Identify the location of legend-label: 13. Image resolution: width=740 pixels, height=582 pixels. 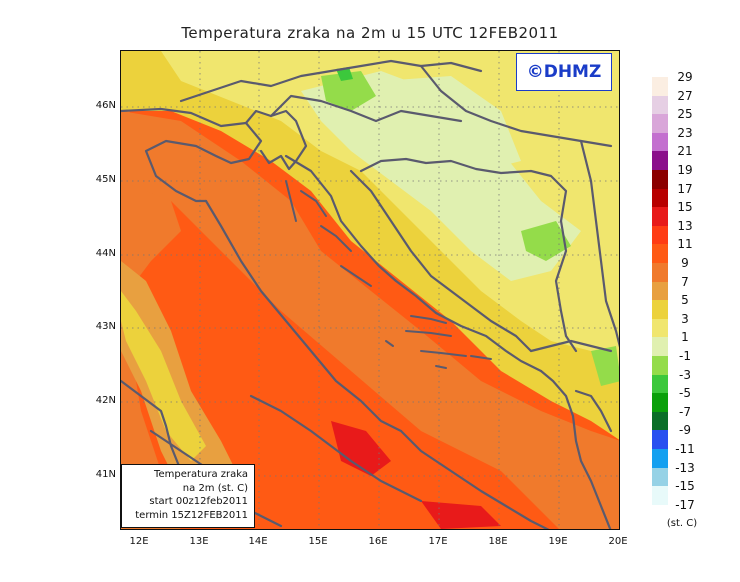
(685, 225).